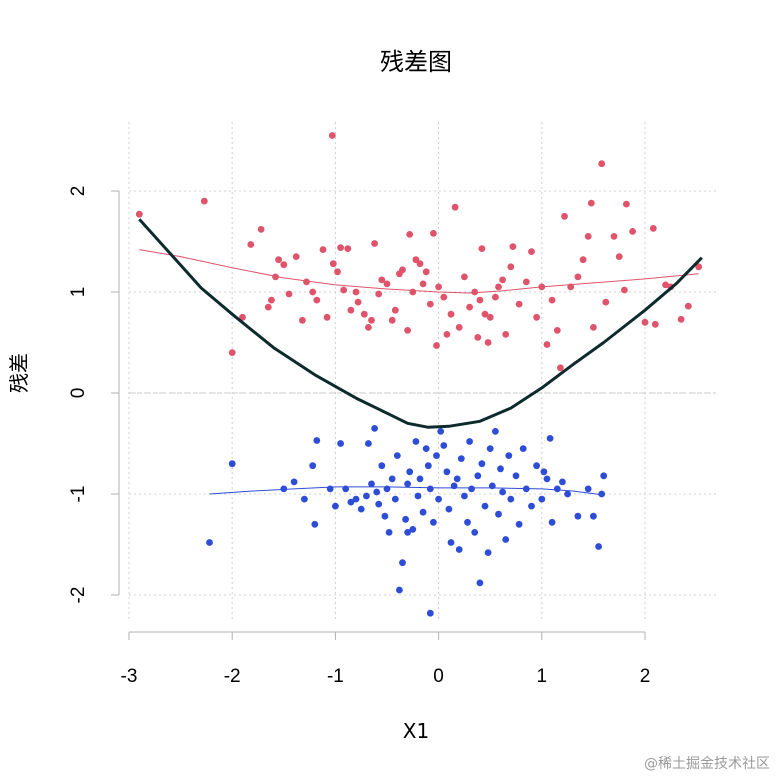  I want to click on x-tick-label: 0, so click(438, 676).